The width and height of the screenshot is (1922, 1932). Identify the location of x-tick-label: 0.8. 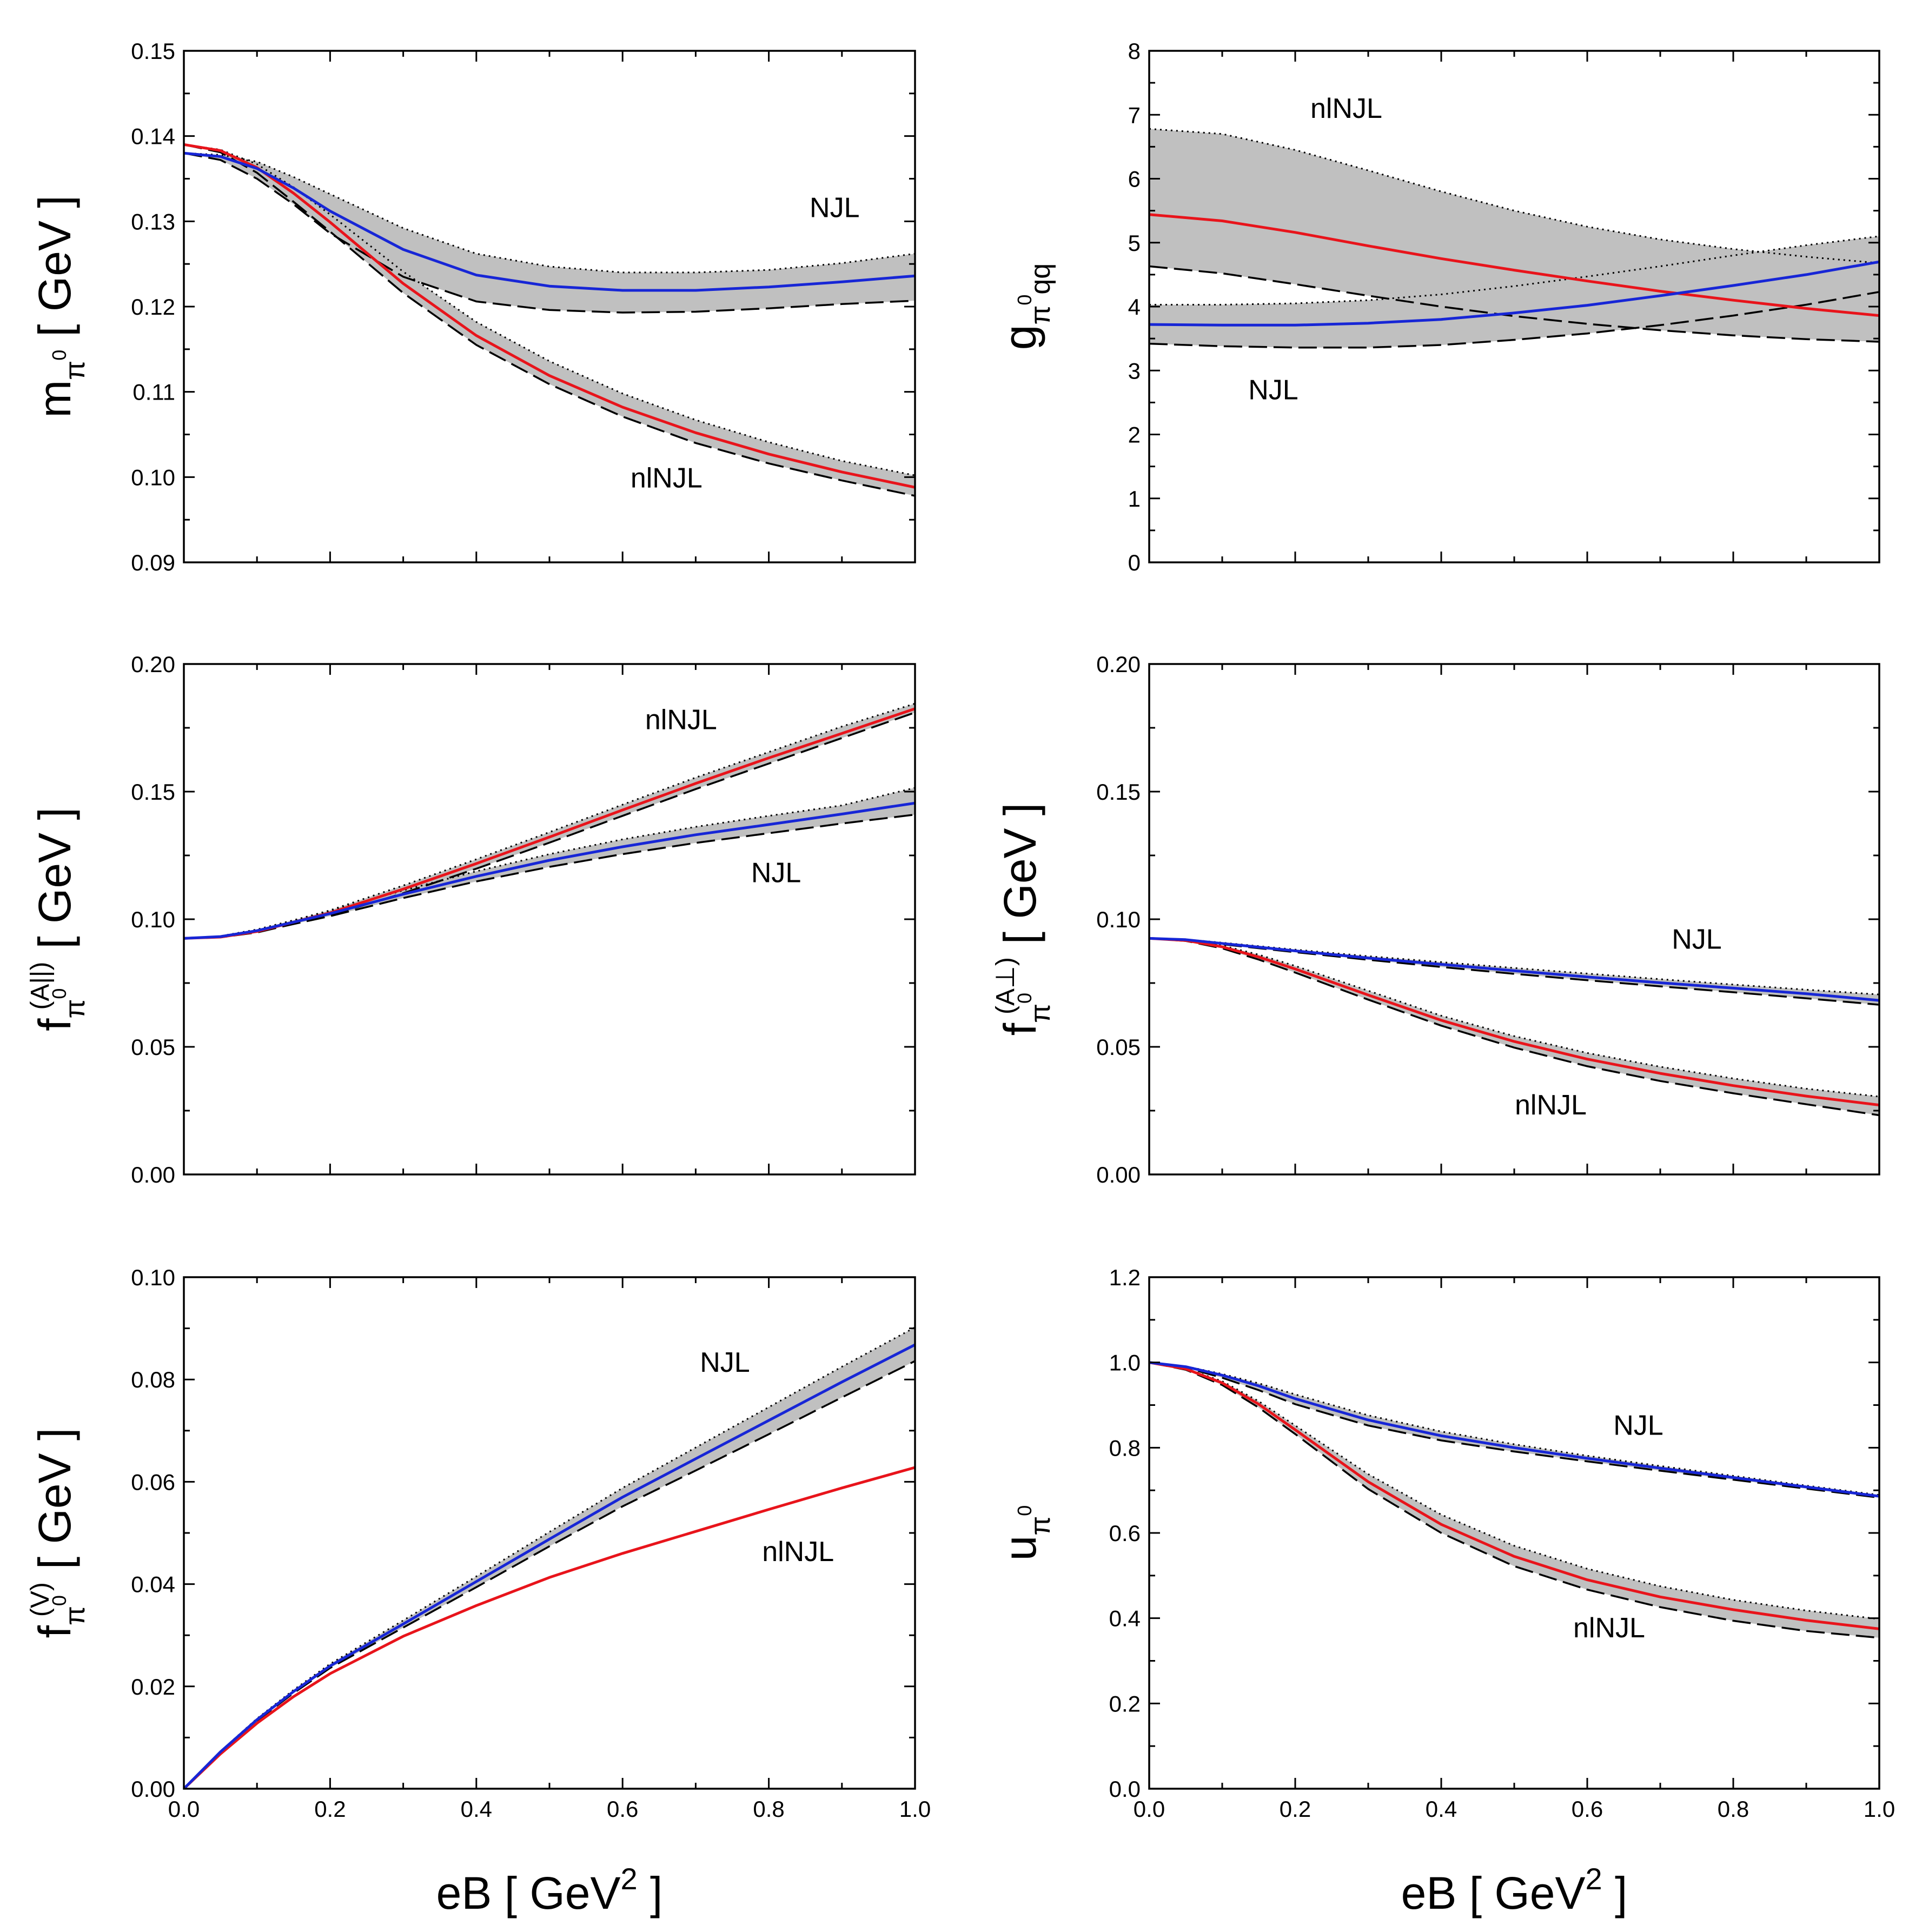
(768, 1809).